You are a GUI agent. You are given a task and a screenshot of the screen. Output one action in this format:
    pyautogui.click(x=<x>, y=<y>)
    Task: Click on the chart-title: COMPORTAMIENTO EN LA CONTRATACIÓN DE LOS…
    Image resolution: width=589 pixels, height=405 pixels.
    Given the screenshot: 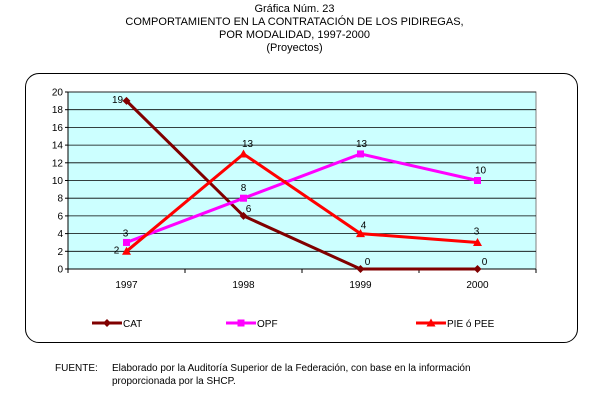 What is the action you would take?
    pyautogui.click(x=294, y=22)
    